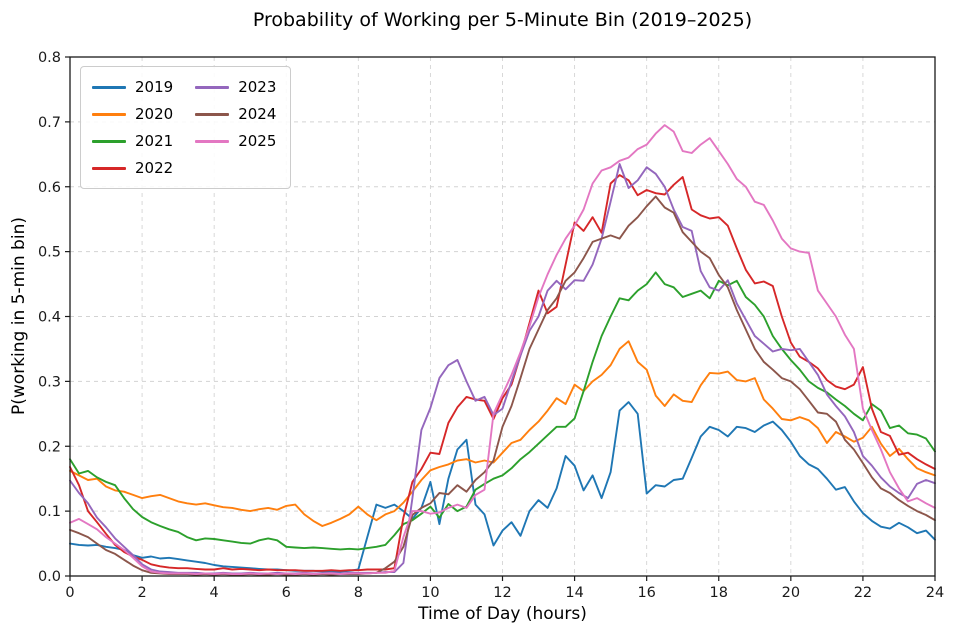 This screenshot has height=639, width=960. Describe the element at coordinates (49, 253) in the screenshot. I see `y-tick-label: 0.5` at that location.